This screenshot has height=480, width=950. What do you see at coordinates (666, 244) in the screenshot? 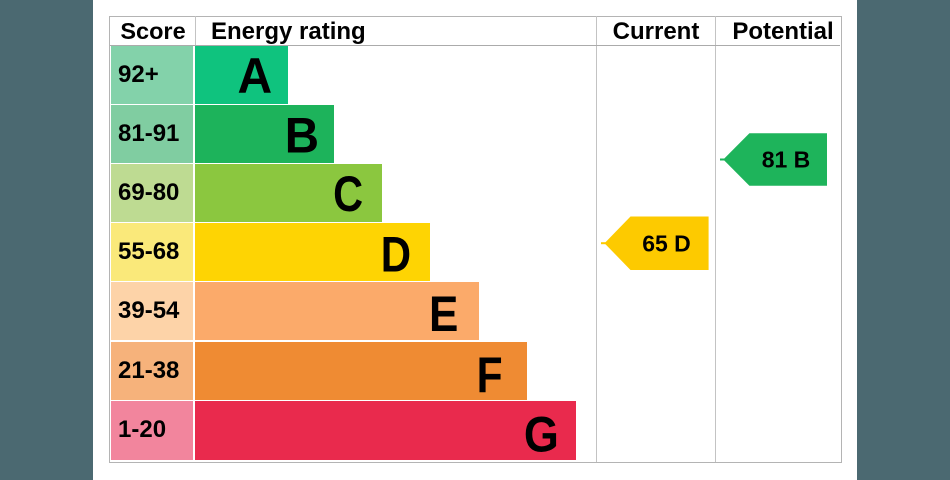
I see `svg-text: 65 D` at bounding box center [666, 244].